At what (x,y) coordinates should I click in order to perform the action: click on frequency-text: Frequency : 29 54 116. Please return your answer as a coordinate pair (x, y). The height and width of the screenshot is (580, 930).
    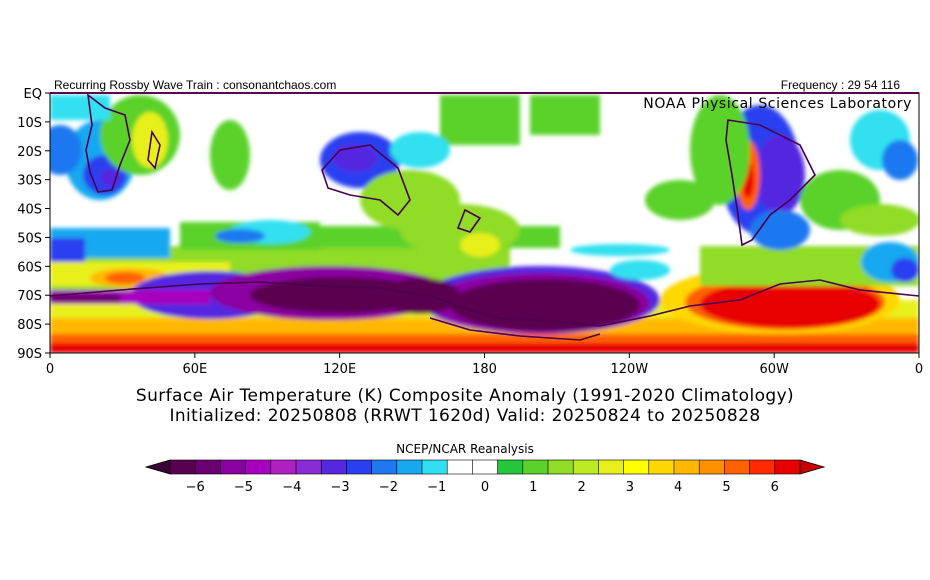
    Looking at the image, I should click on (840, 85).